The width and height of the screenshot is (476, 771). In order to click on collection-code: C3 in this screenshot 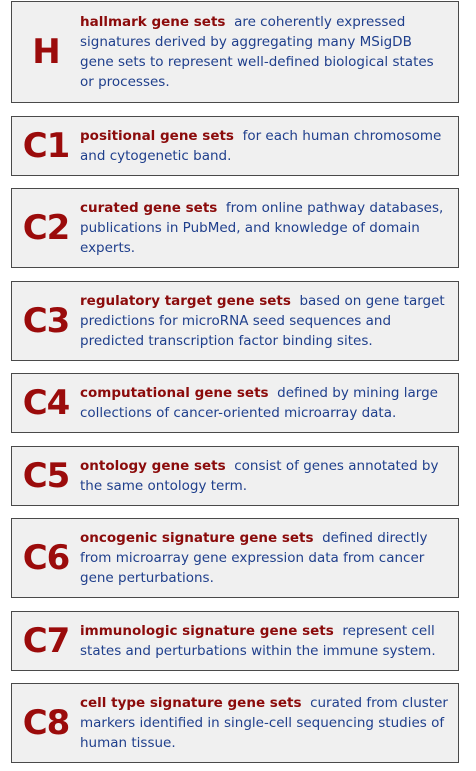, I will do `click(46, 321)`.